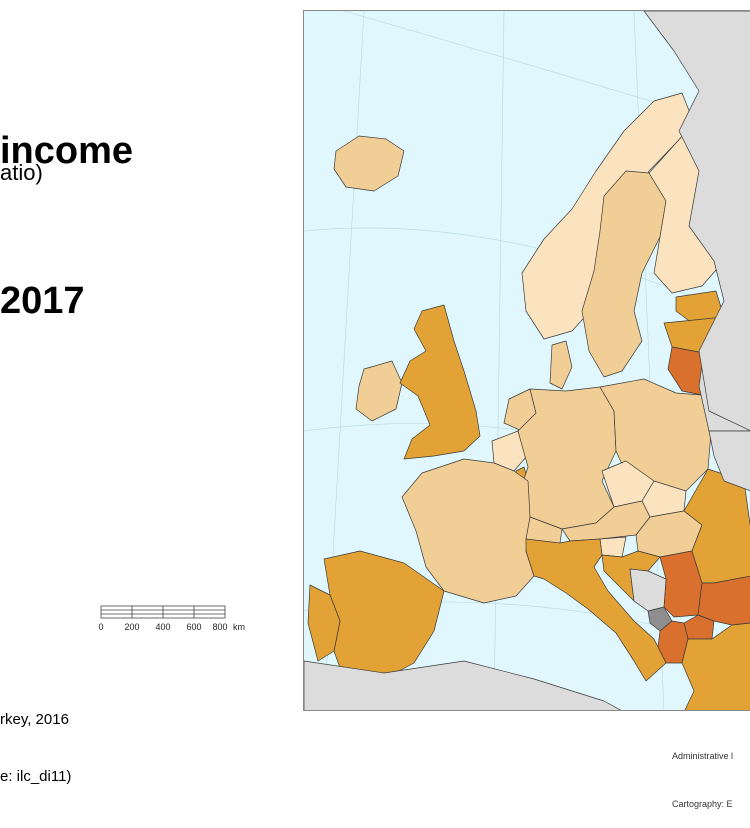 This screenshot has width=750, height=828. What do you see at coordinates (729, 461) in the screenshot?
I see `region-ukraine` at bounding box center [729, 461].